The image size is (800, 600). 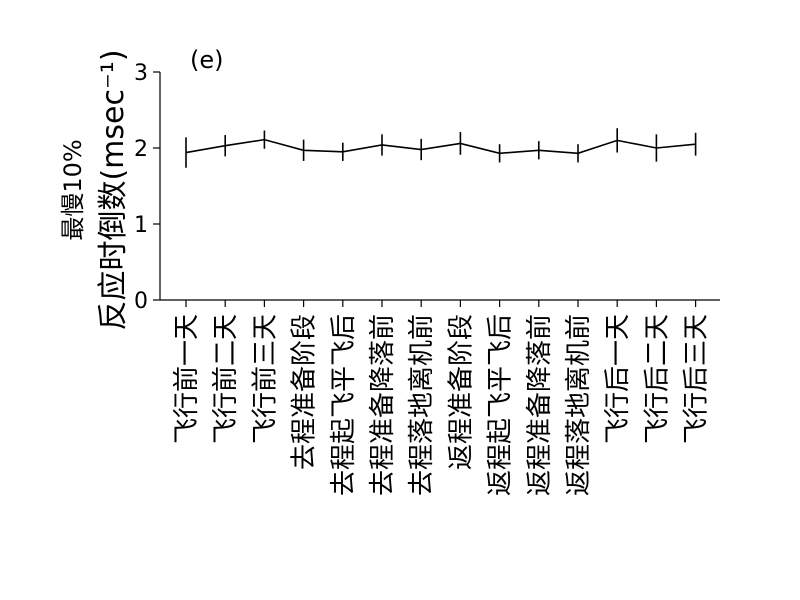 What do you see at coordinates (697, 379) in the screenshot?
I see `x-tick-label: 飞行后三天` at bounding box center [697, 379].